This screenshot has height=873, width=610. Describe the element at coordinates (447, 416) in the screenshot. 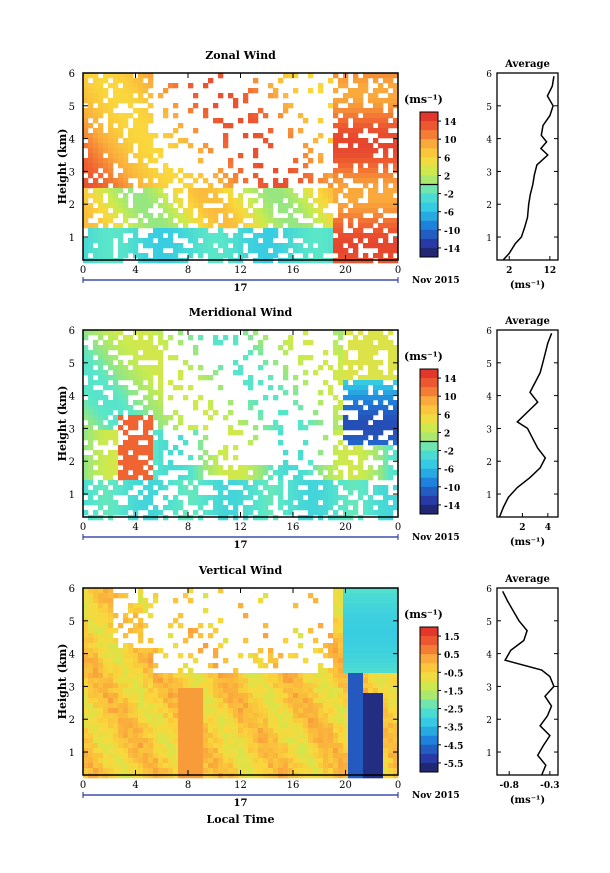

I see `colorbar-tick-label: 6` at that location.